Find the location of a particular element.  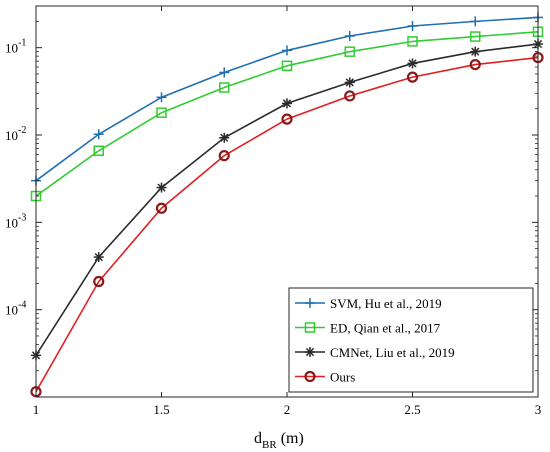

series-3-point-4-d2 is located at coordinates (224, 137).